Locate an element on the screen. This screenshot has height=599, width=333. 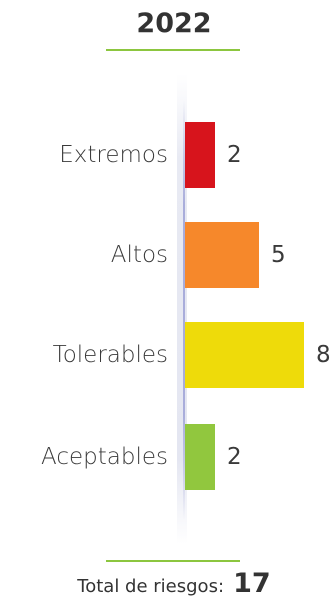
title-underline is located at coordinates (173, 50).